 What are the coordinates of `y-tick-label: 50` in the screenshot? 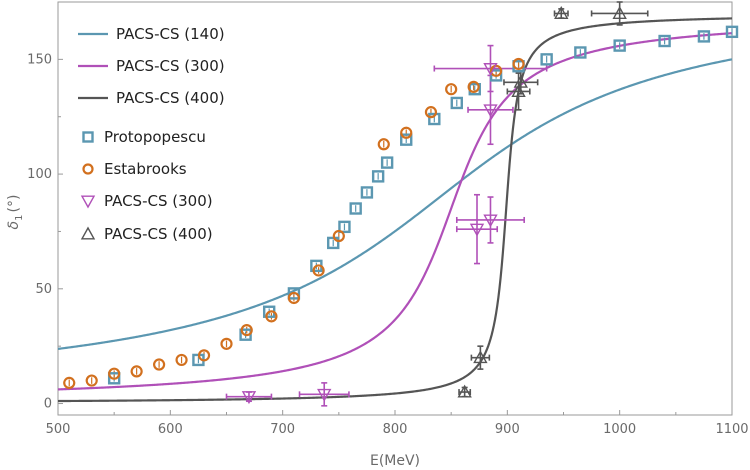 It's located at (43, 289).